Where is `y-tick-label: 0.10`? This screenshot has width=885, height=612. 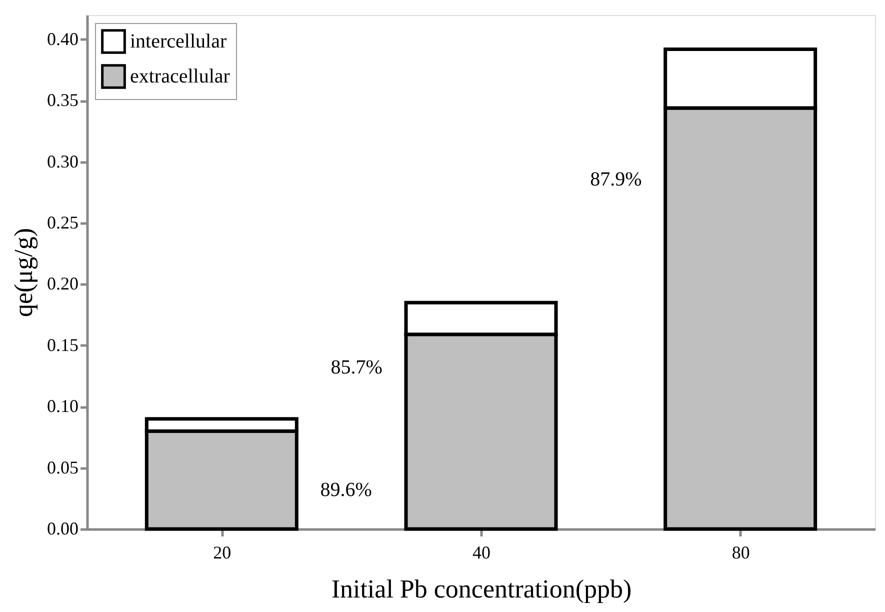 y-tick-label: 0.10 is located at coordinates (62, 406).